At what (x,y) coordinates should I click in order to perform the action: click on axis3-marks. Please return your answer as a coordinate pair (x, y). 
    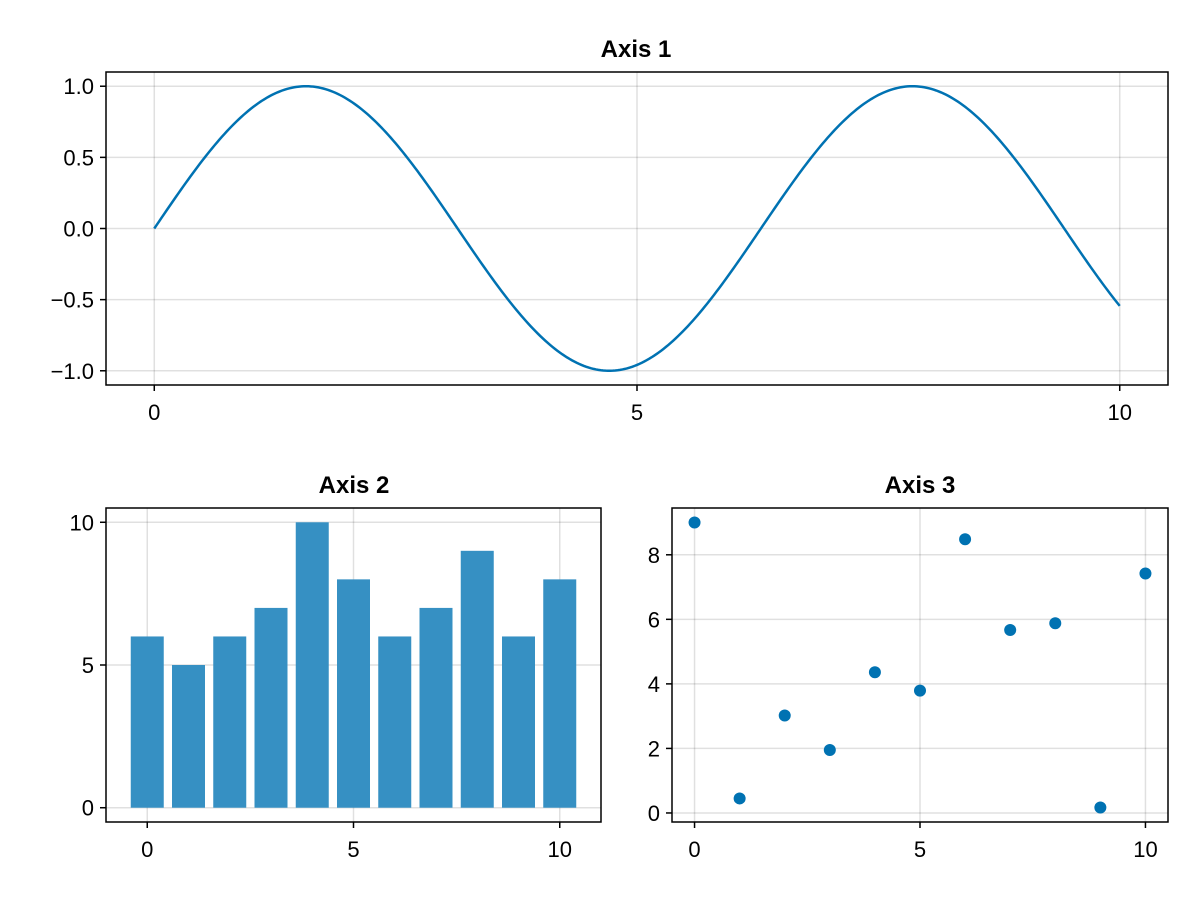
    Looking at the image, I should click on (920, 665).